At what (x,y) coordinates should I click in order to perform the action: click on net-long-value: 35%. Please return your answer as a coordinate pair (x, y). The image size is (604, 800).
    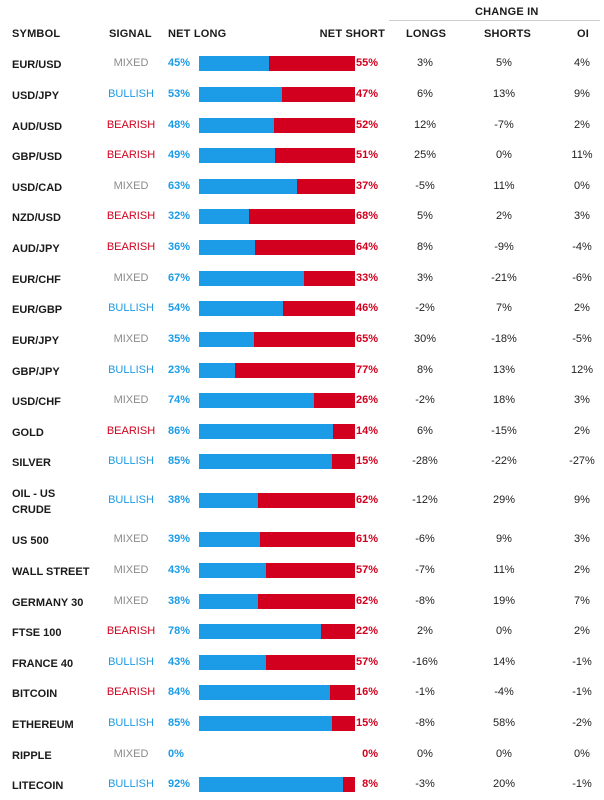
    Looking at the image, I should click on (179, 339).